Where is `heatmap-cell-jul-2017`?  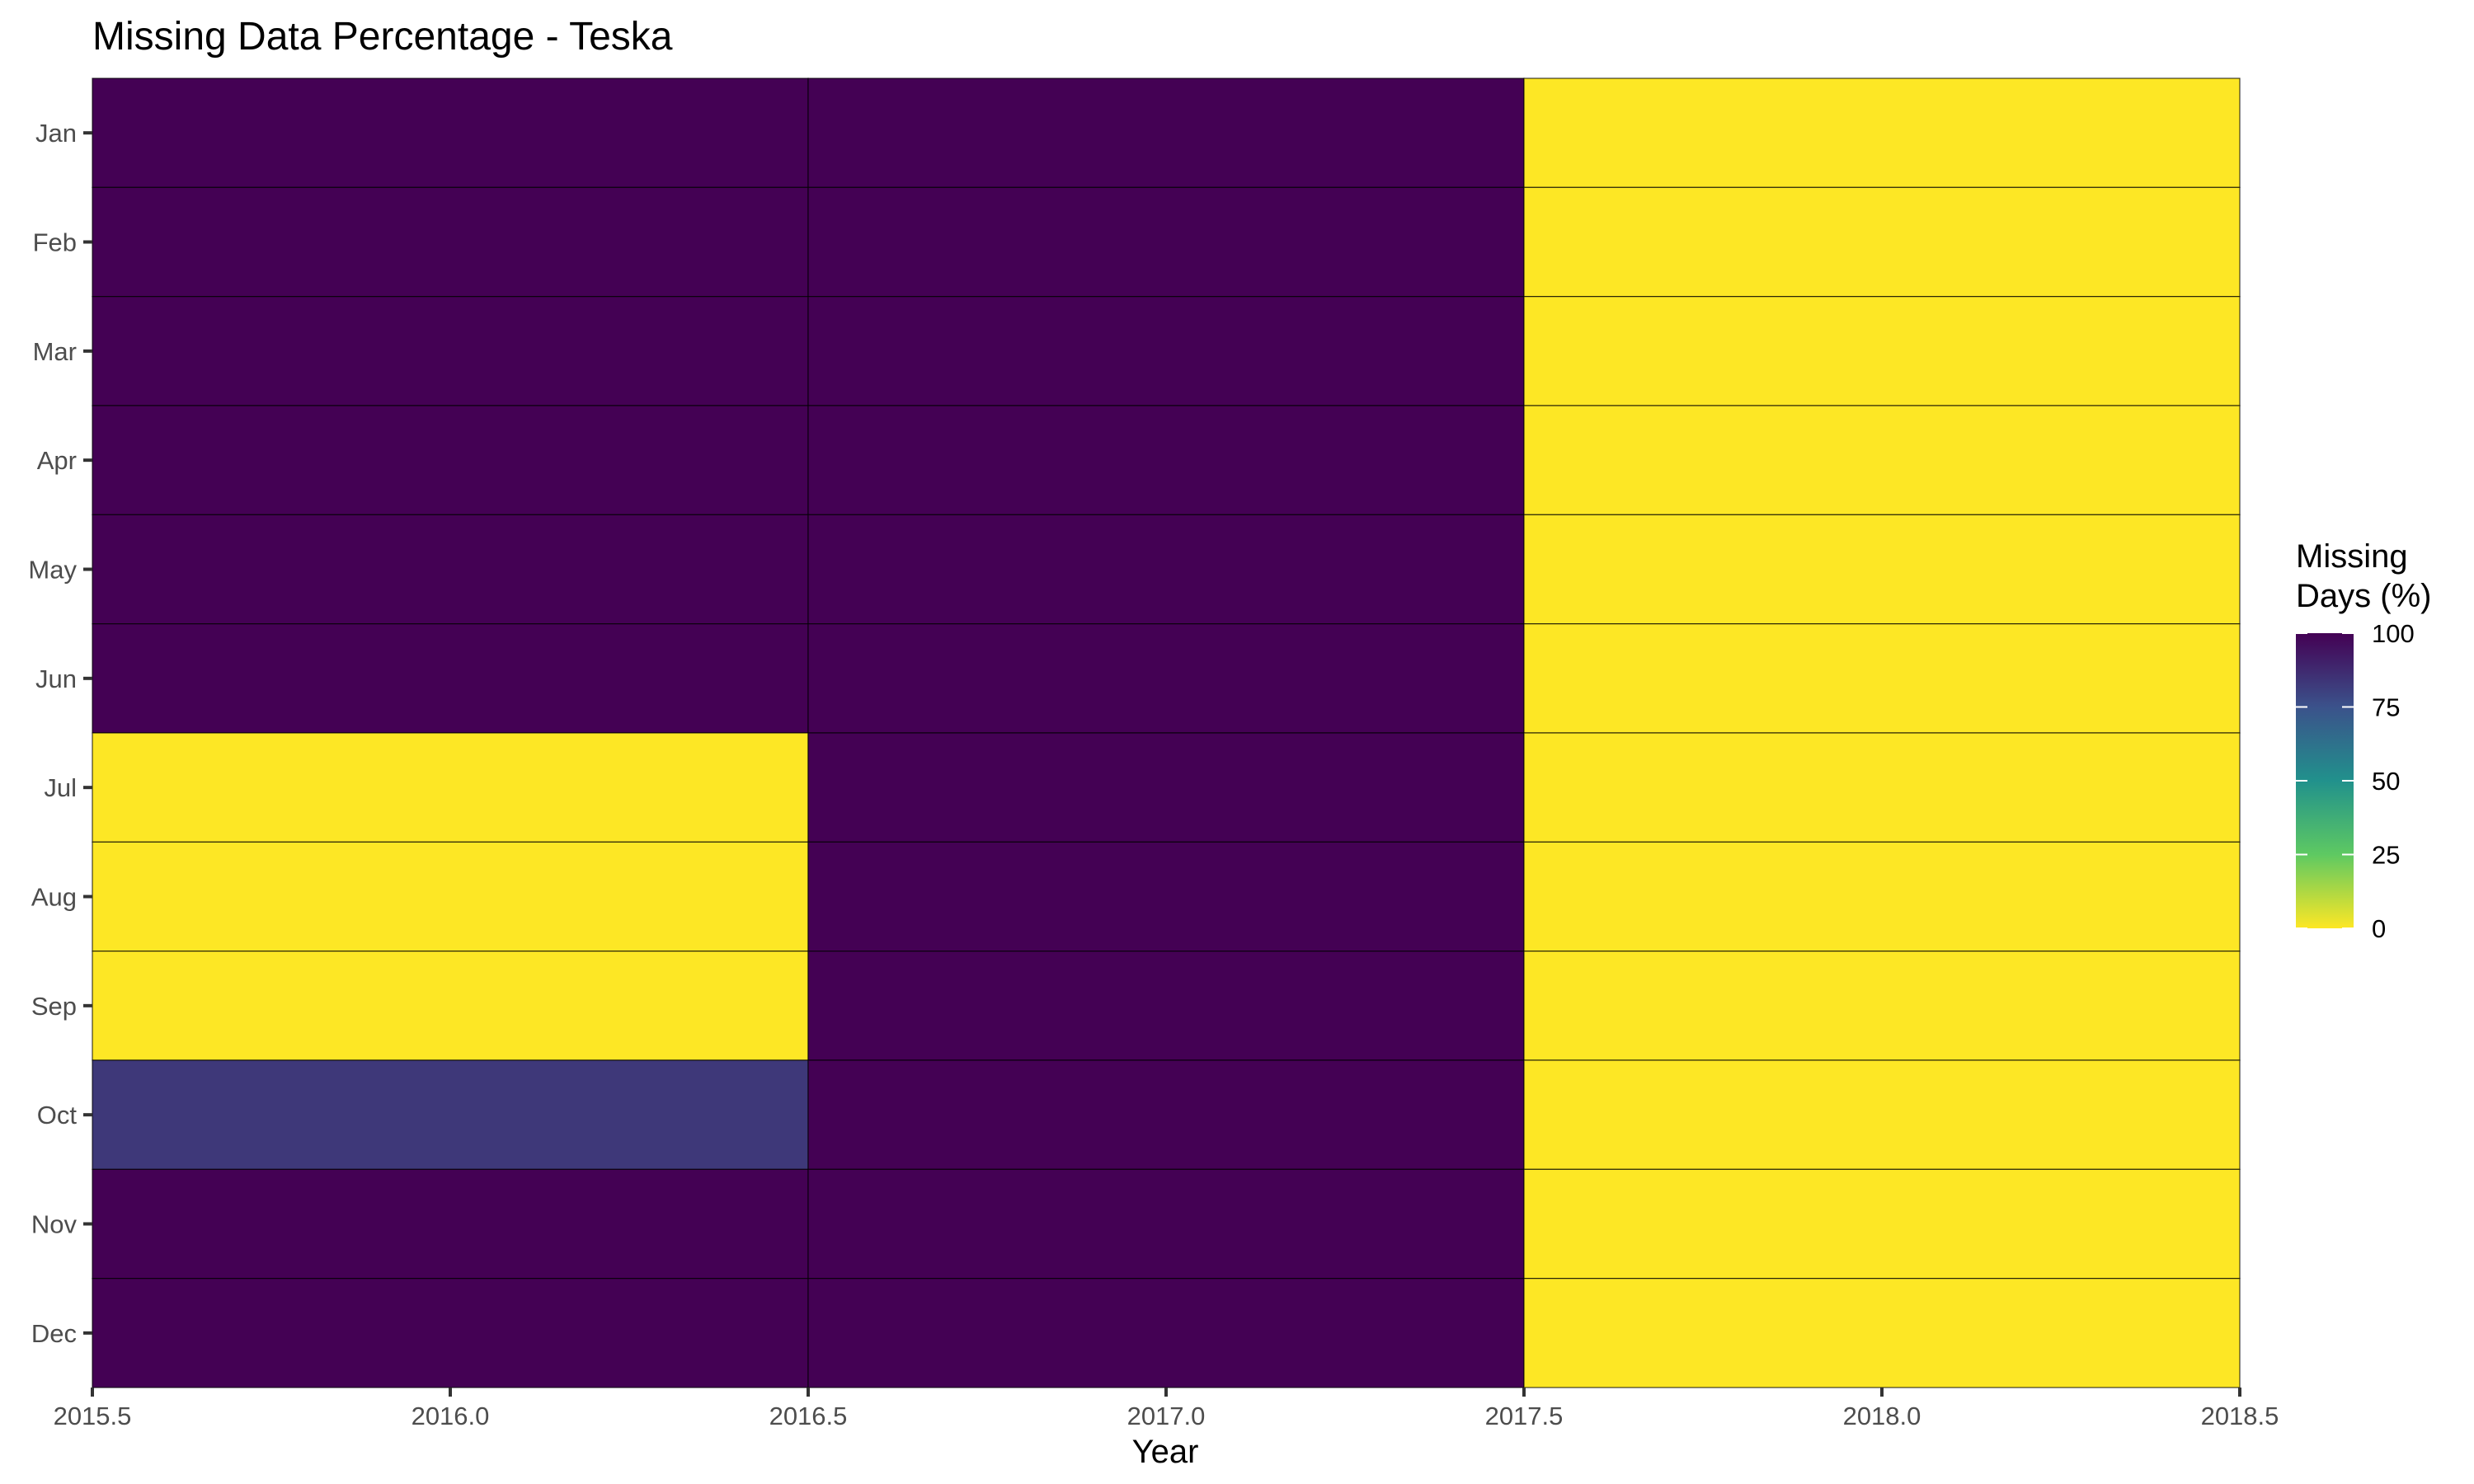
heatmap-cell-jul-2017 is located at coordinates (1166, 787).